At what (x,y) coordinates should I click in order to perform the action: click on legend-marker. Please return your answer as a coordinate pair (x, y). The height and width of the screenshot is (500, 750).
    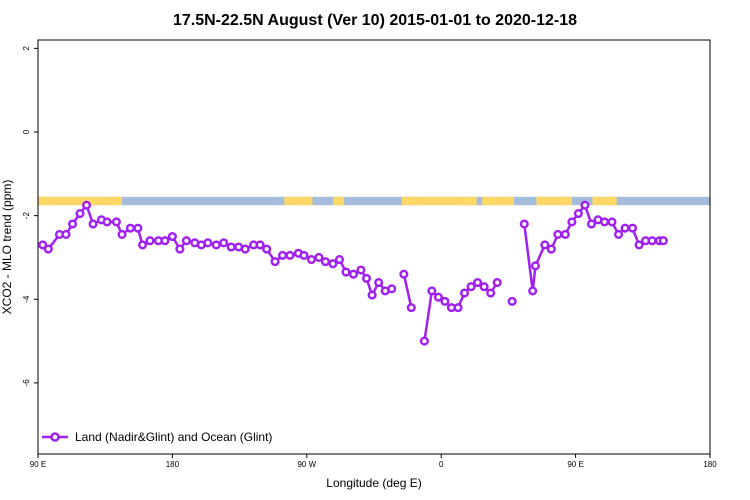
    Looking at the image, I should click on (55, 437).